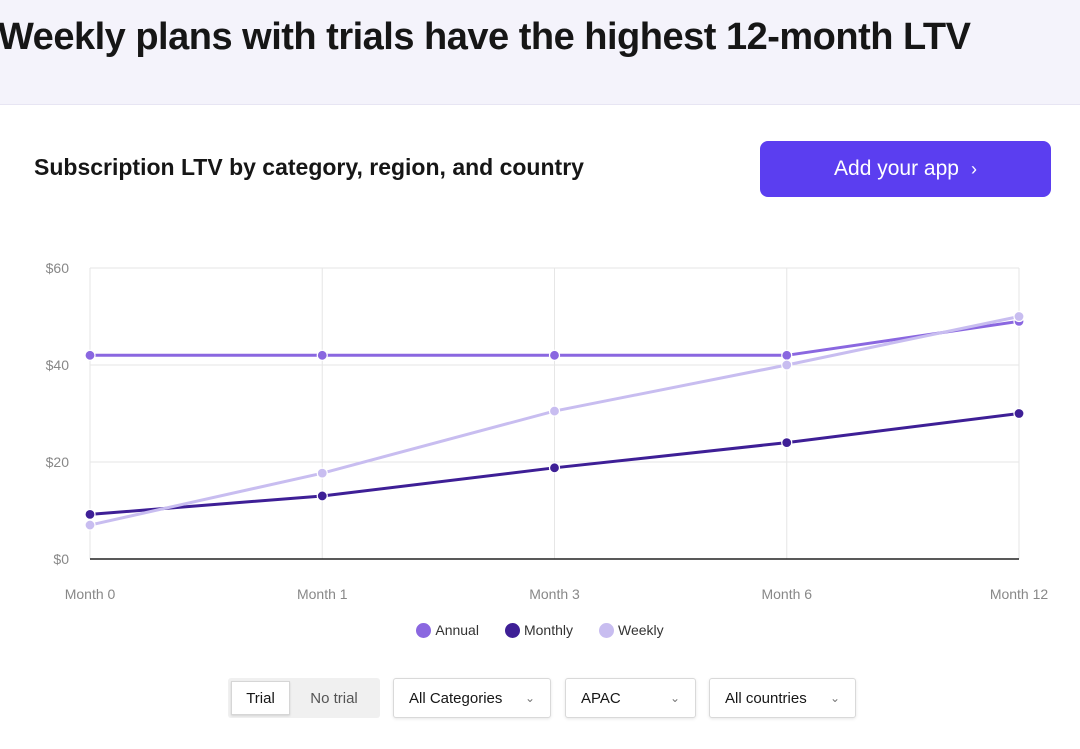  I want to click on x-tick-label: Month 1, so click(322, 594).